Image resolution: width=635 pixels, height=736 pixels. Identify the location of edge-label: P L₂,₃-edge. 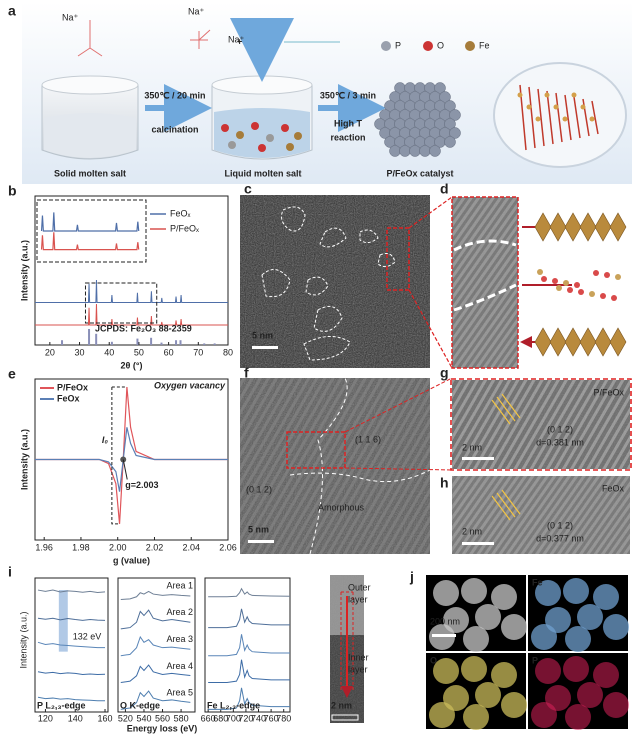
(61, 705).